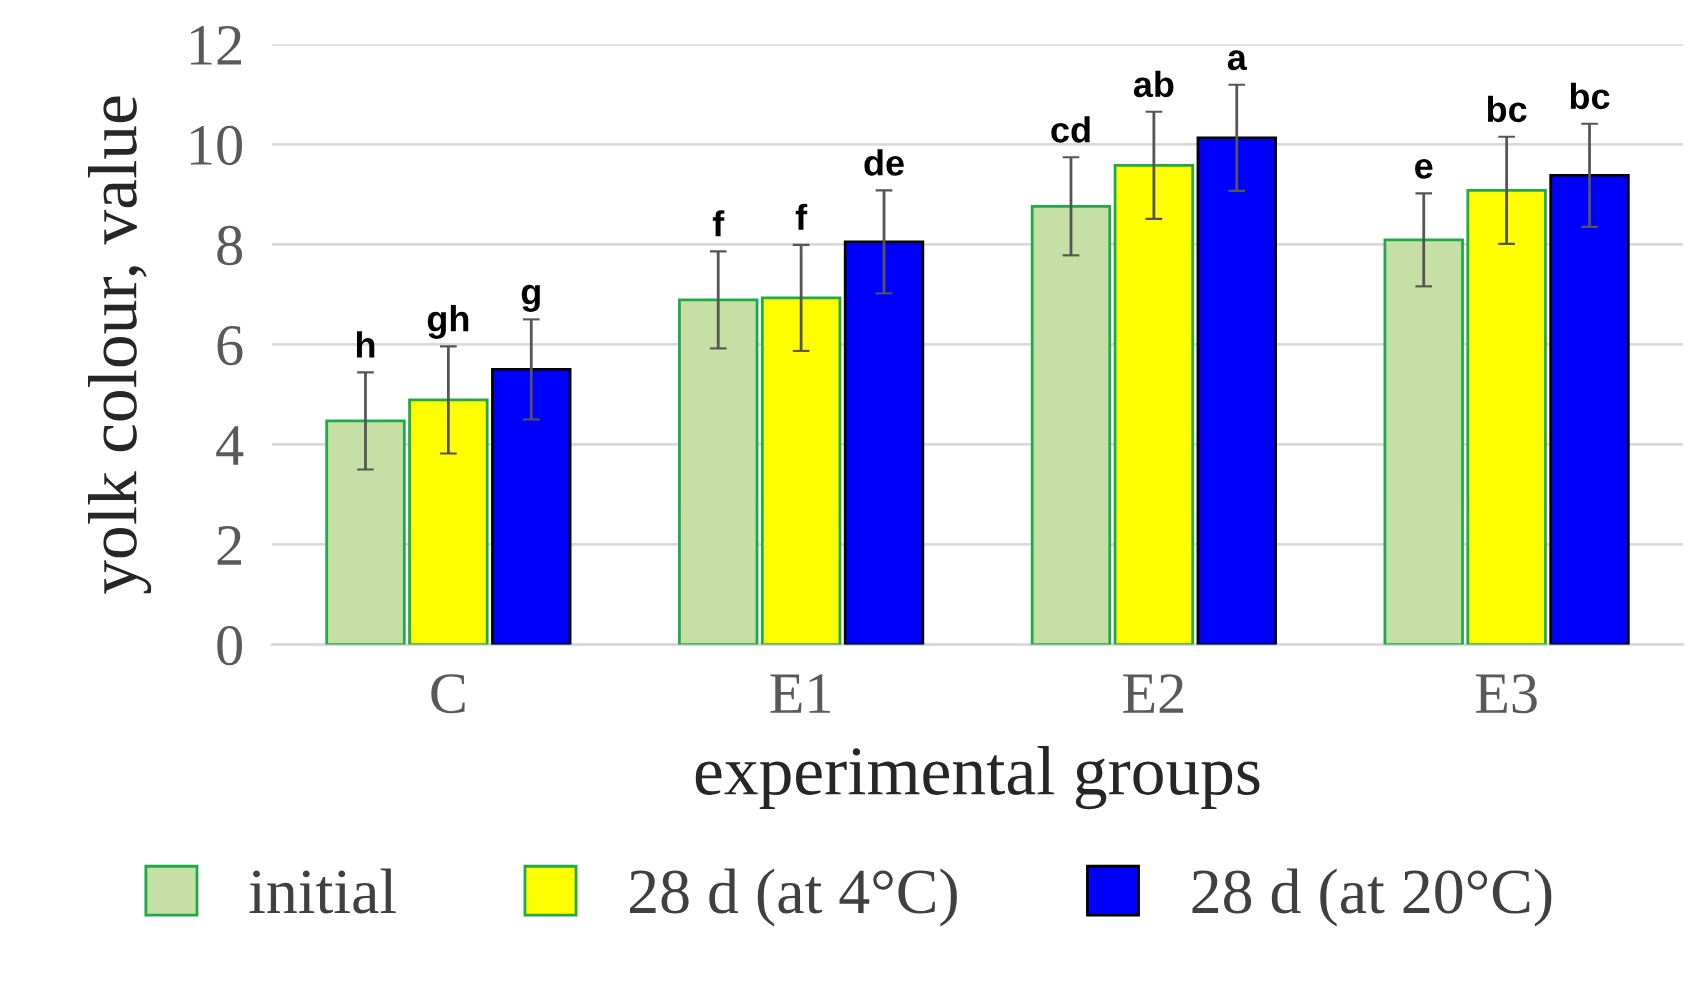 This screenshot has height=984, width=1700. Describe the element at coordinates (793, 897) in the screenshot. I see `legend-label: 28 d (at 4°C)` at that location.